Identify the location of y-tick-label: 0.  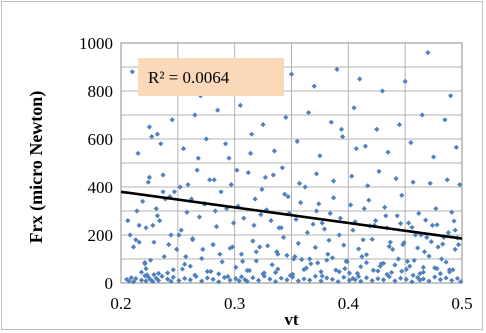
(109, 283).